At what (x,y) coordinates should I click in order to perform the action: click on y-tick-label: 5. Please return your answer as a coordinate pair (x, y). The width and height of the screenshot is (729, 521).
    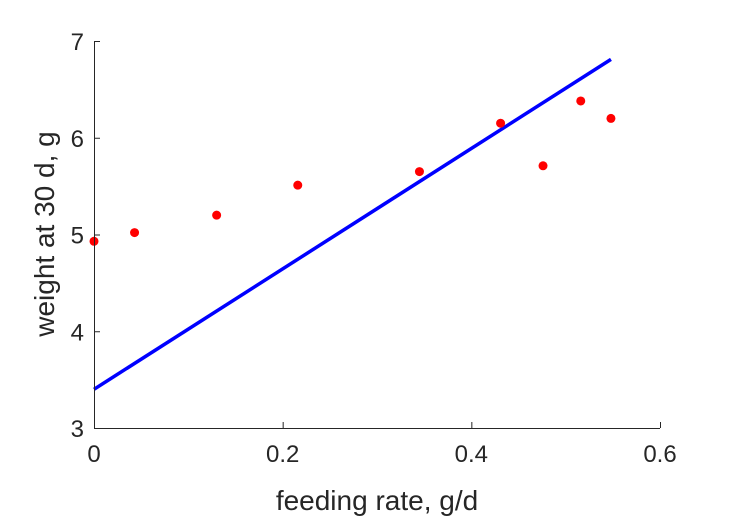
    Looking at the image, I should click on (77, 236).